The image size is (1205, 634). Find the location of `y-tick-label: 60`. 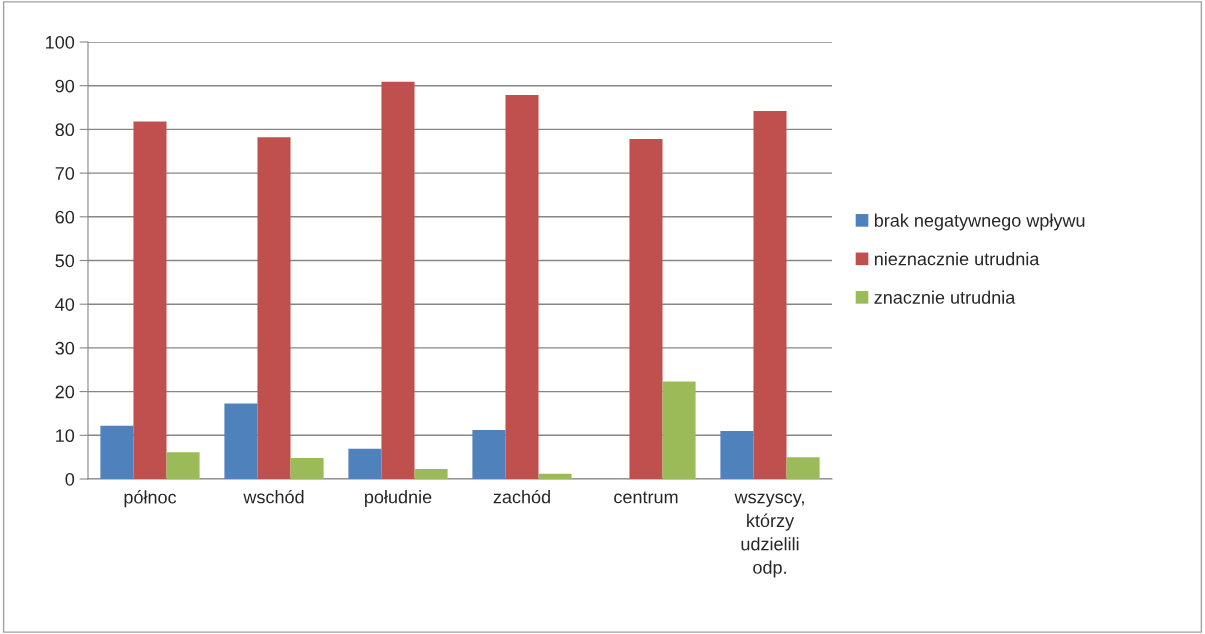

y-tick-label: 60 is located at coordinates (65, 217).